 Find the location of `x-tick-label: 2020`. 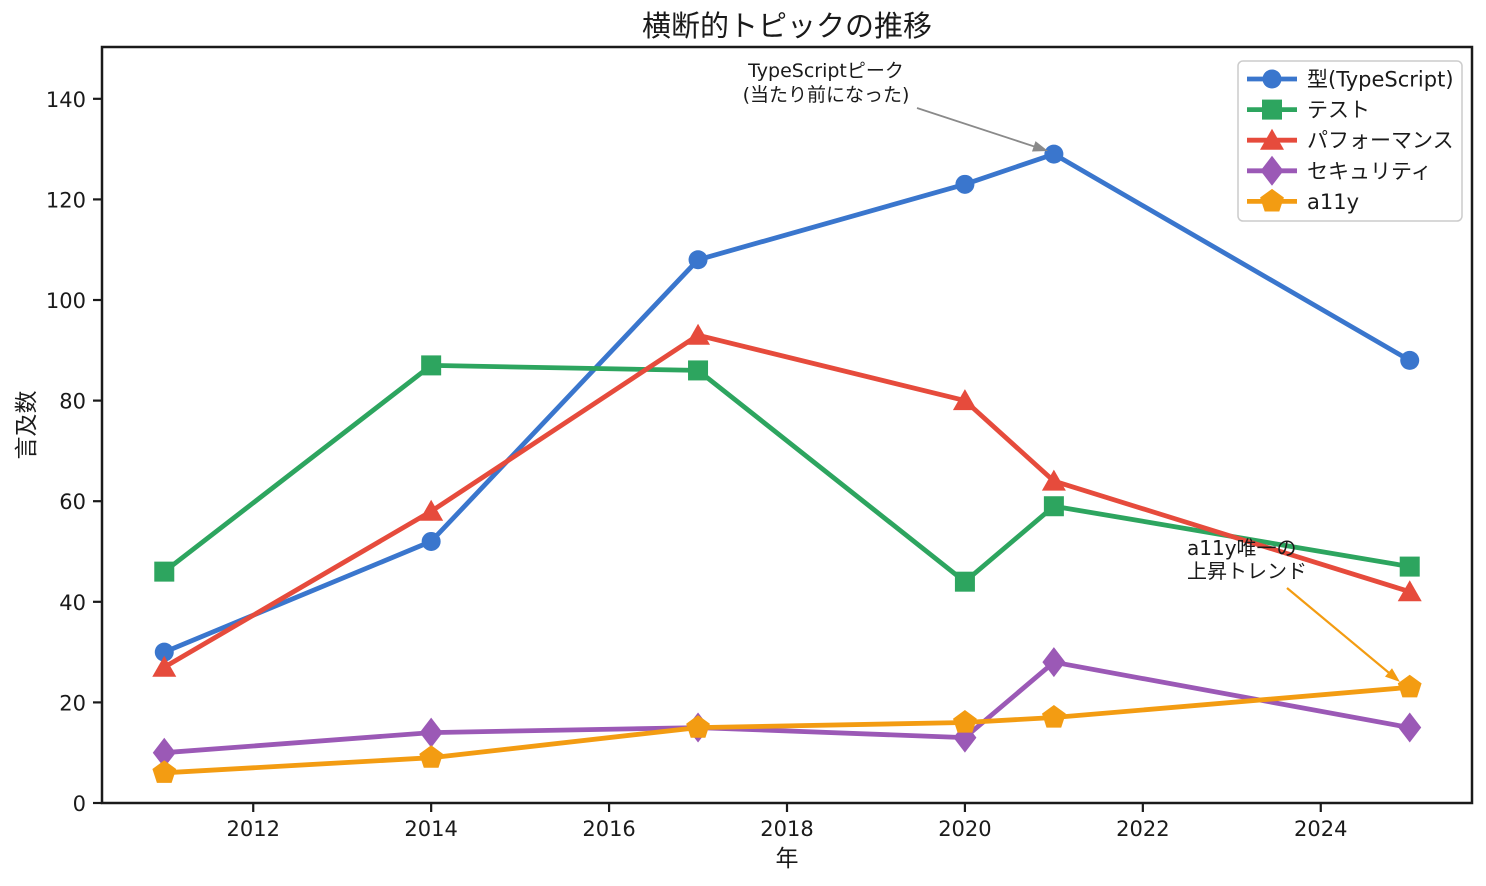

x-tick-label: 2020 is located at coordinates (964, 829).